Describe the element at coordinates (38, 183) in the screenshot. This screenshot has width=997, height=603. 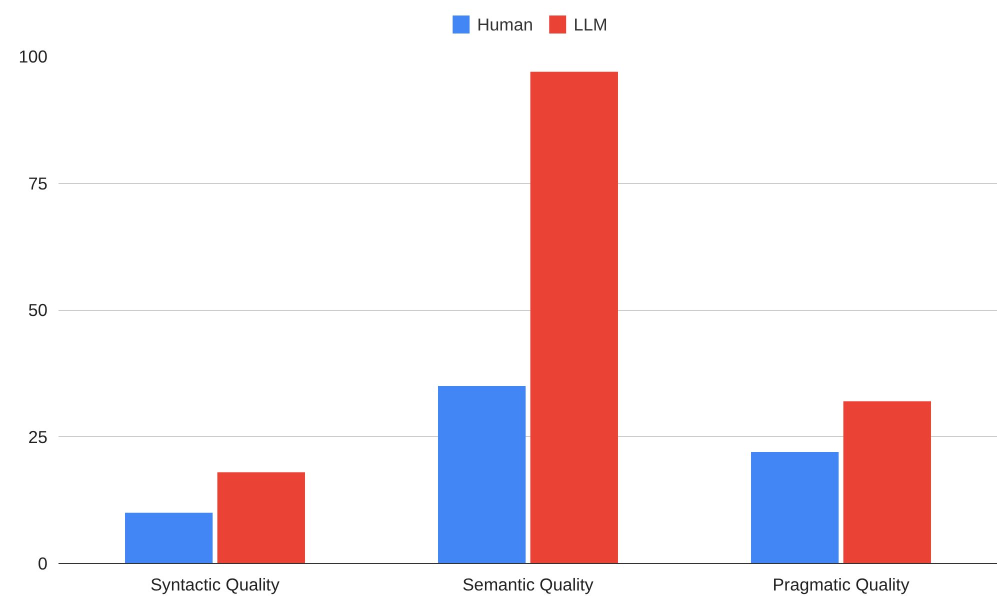
I see `y-tick-label: 75` at that location.